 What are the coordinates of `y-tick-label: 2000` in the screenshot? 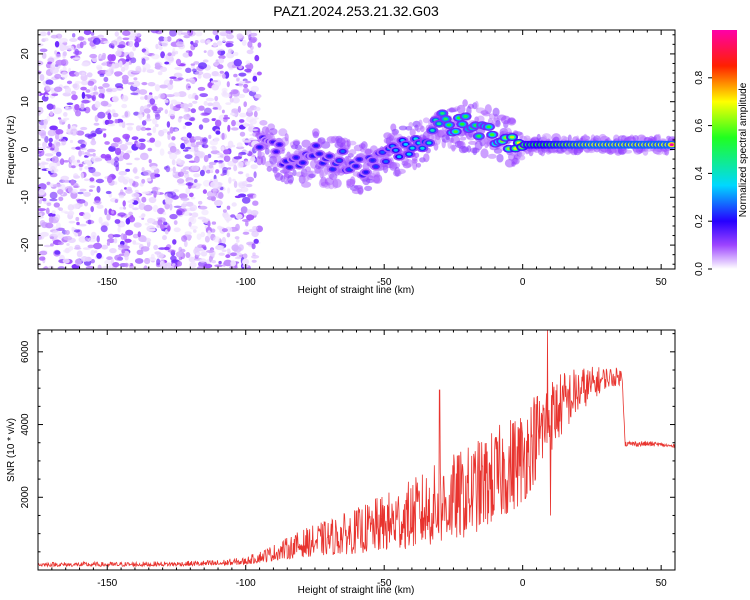 It's located at (25, 497).